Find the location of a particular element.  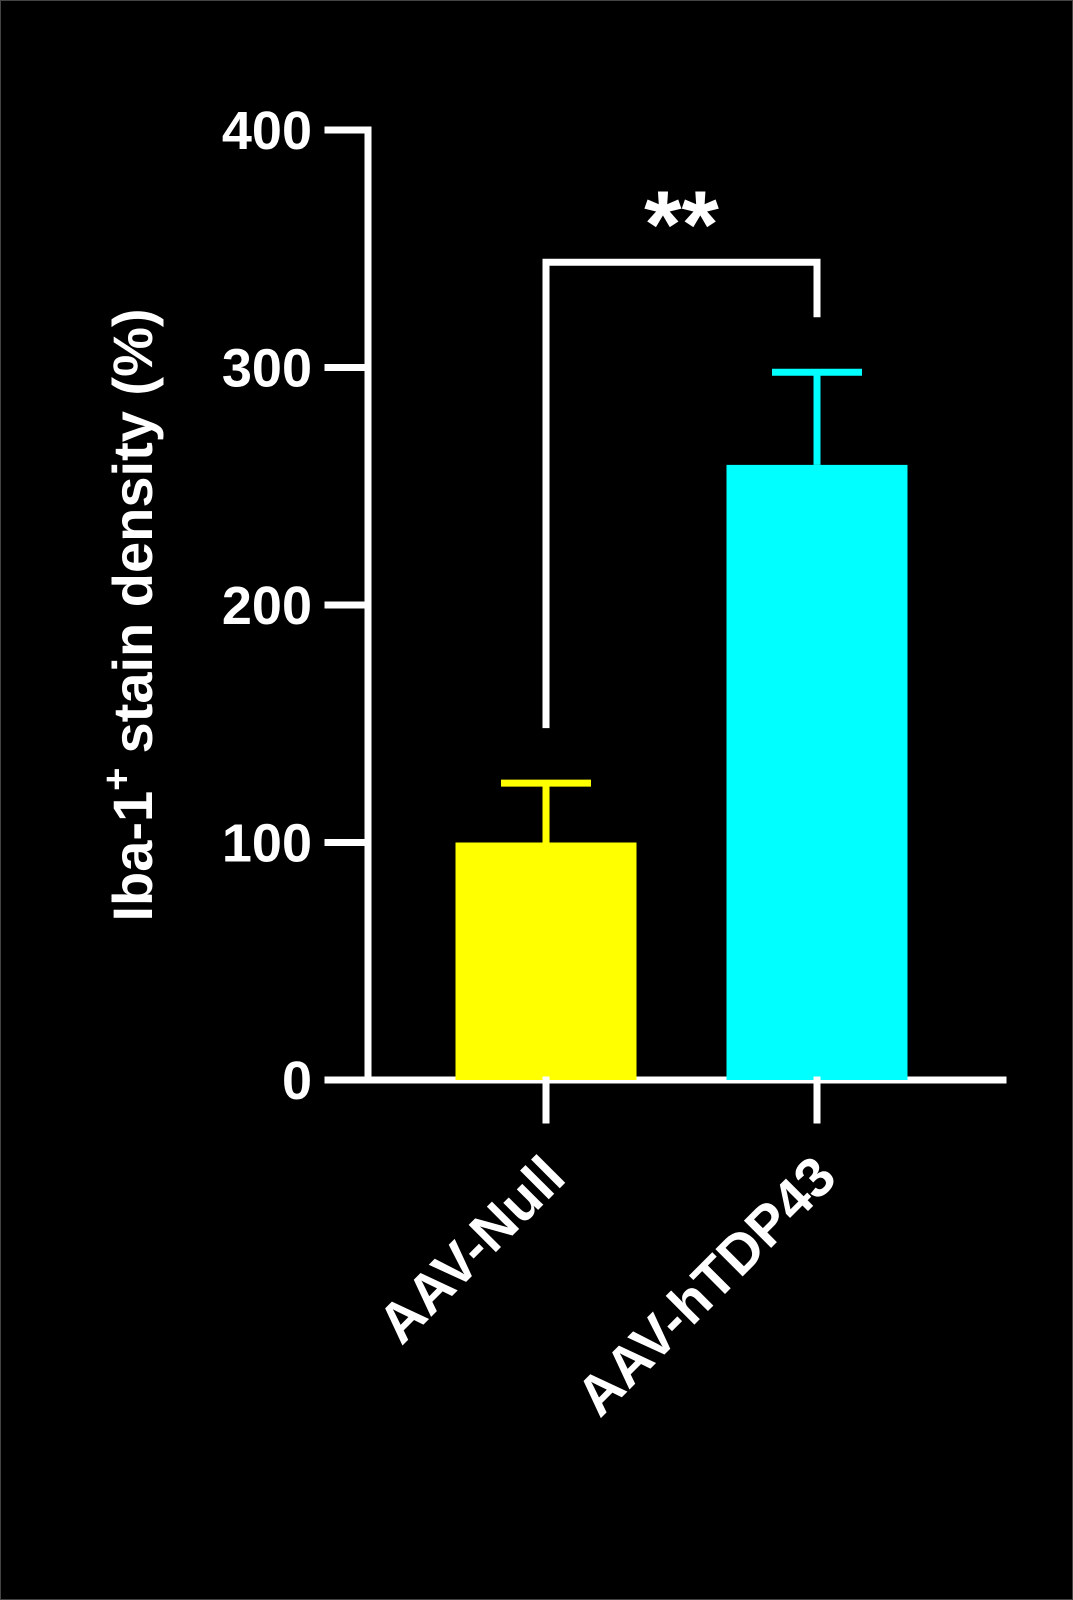

significance-bracket is located at coordinates (681, 493).